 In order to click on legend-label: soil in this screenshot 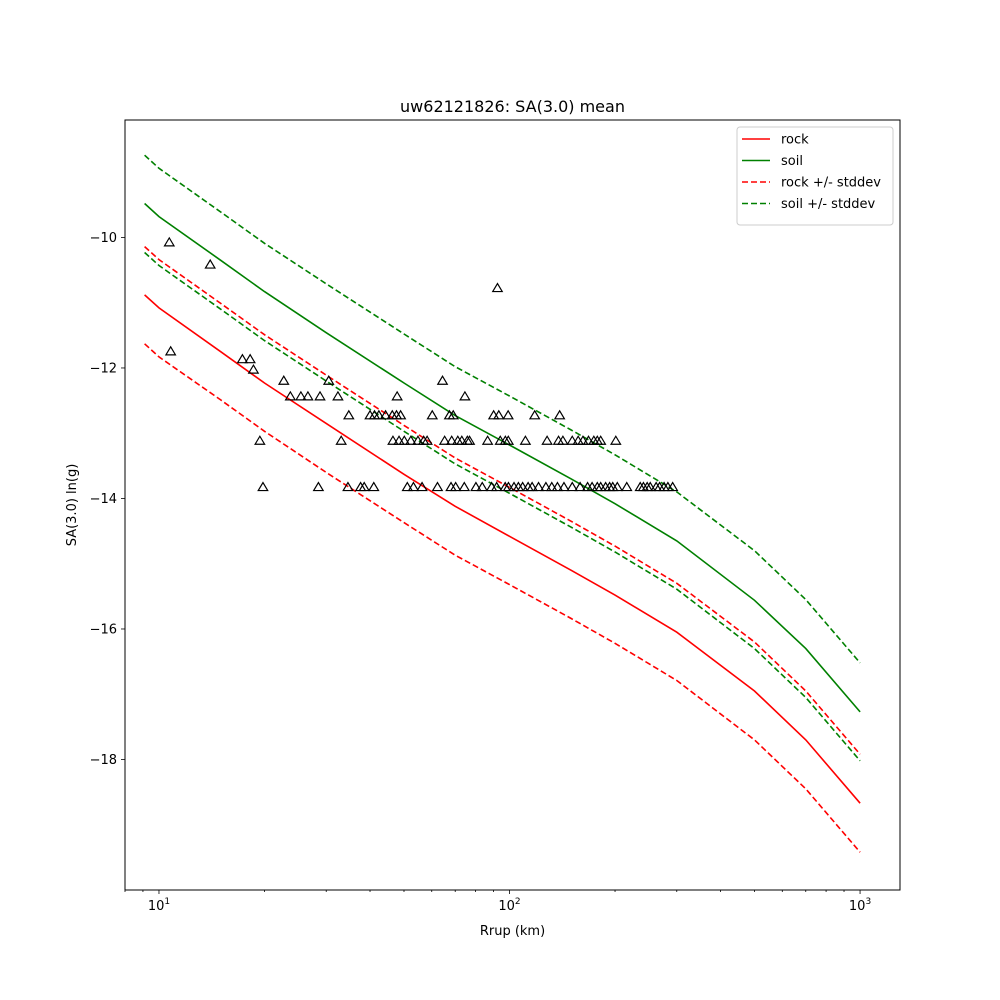, I will do `click(792, 161)`.